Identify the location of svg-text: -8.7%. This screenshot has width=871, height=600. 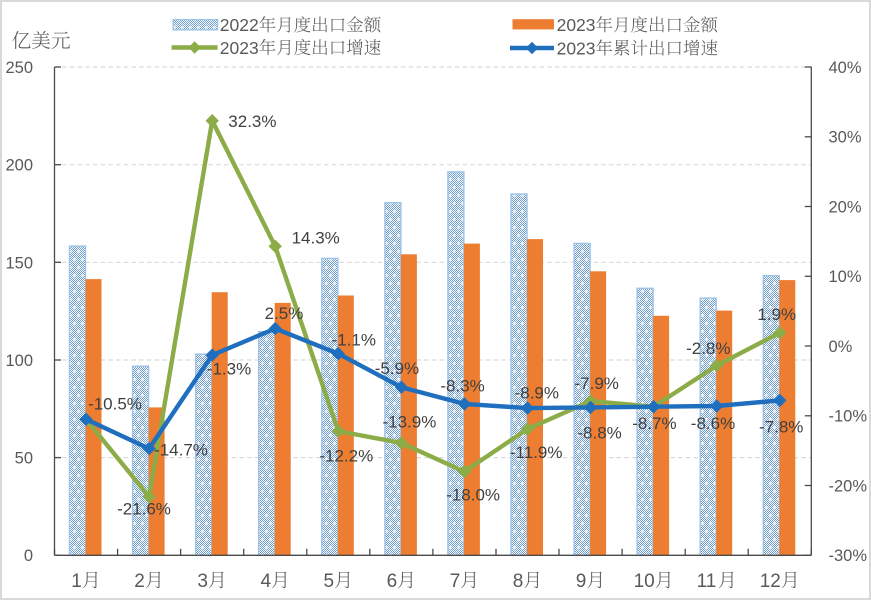
(654, 423).